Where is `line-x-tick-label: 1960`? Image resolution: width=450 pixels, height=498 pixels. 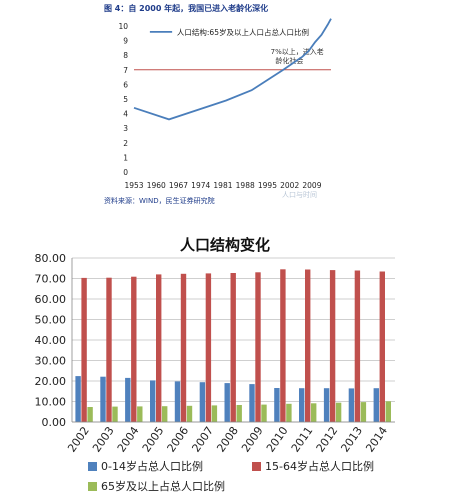 line-x-tick-label: 1960 is located at coordinates (156, 185).